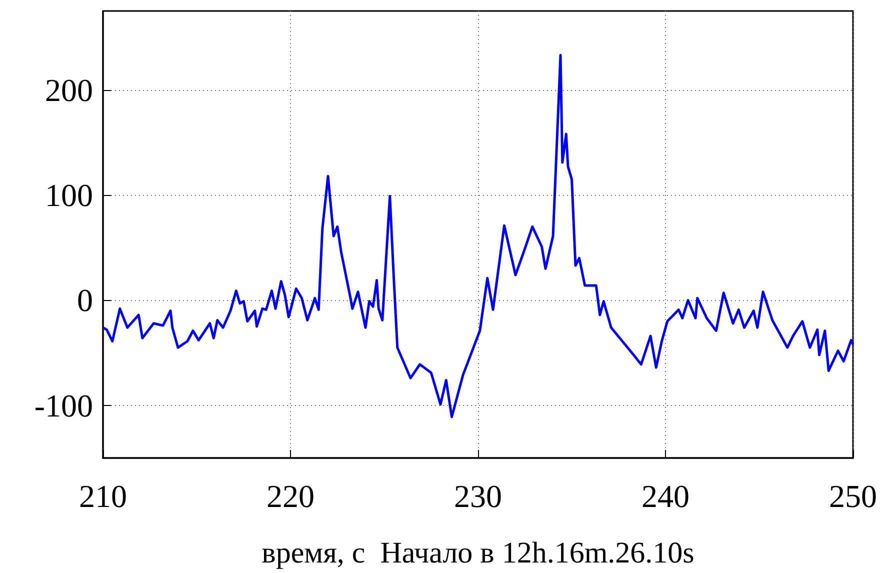 This screenshot has width=893, height=573. What do you see at coordinates (63, 405) in the screenshot?
I see `y-tick-label: -100` at bounding box center [63, 405].